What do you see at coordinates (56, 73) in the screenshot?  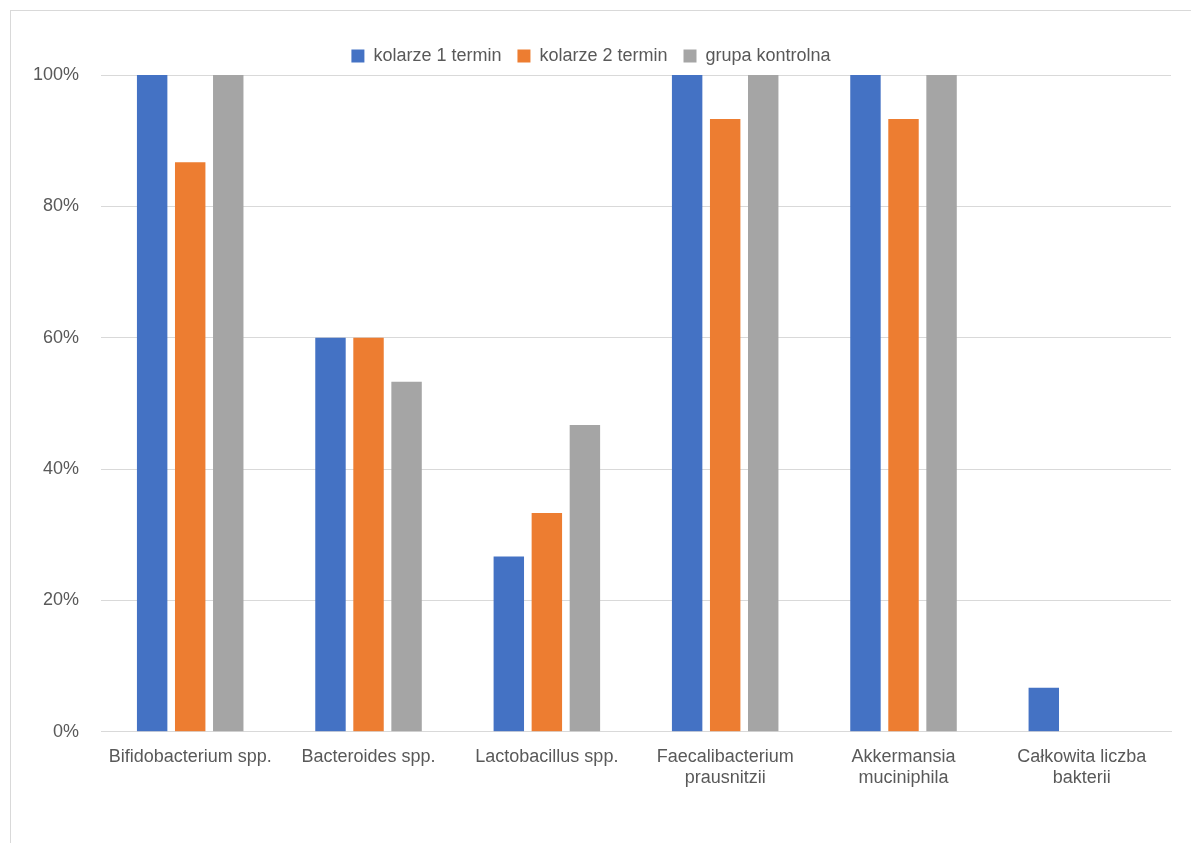 I see `y-tick-label: 100%` at bounding box center [56, 73].